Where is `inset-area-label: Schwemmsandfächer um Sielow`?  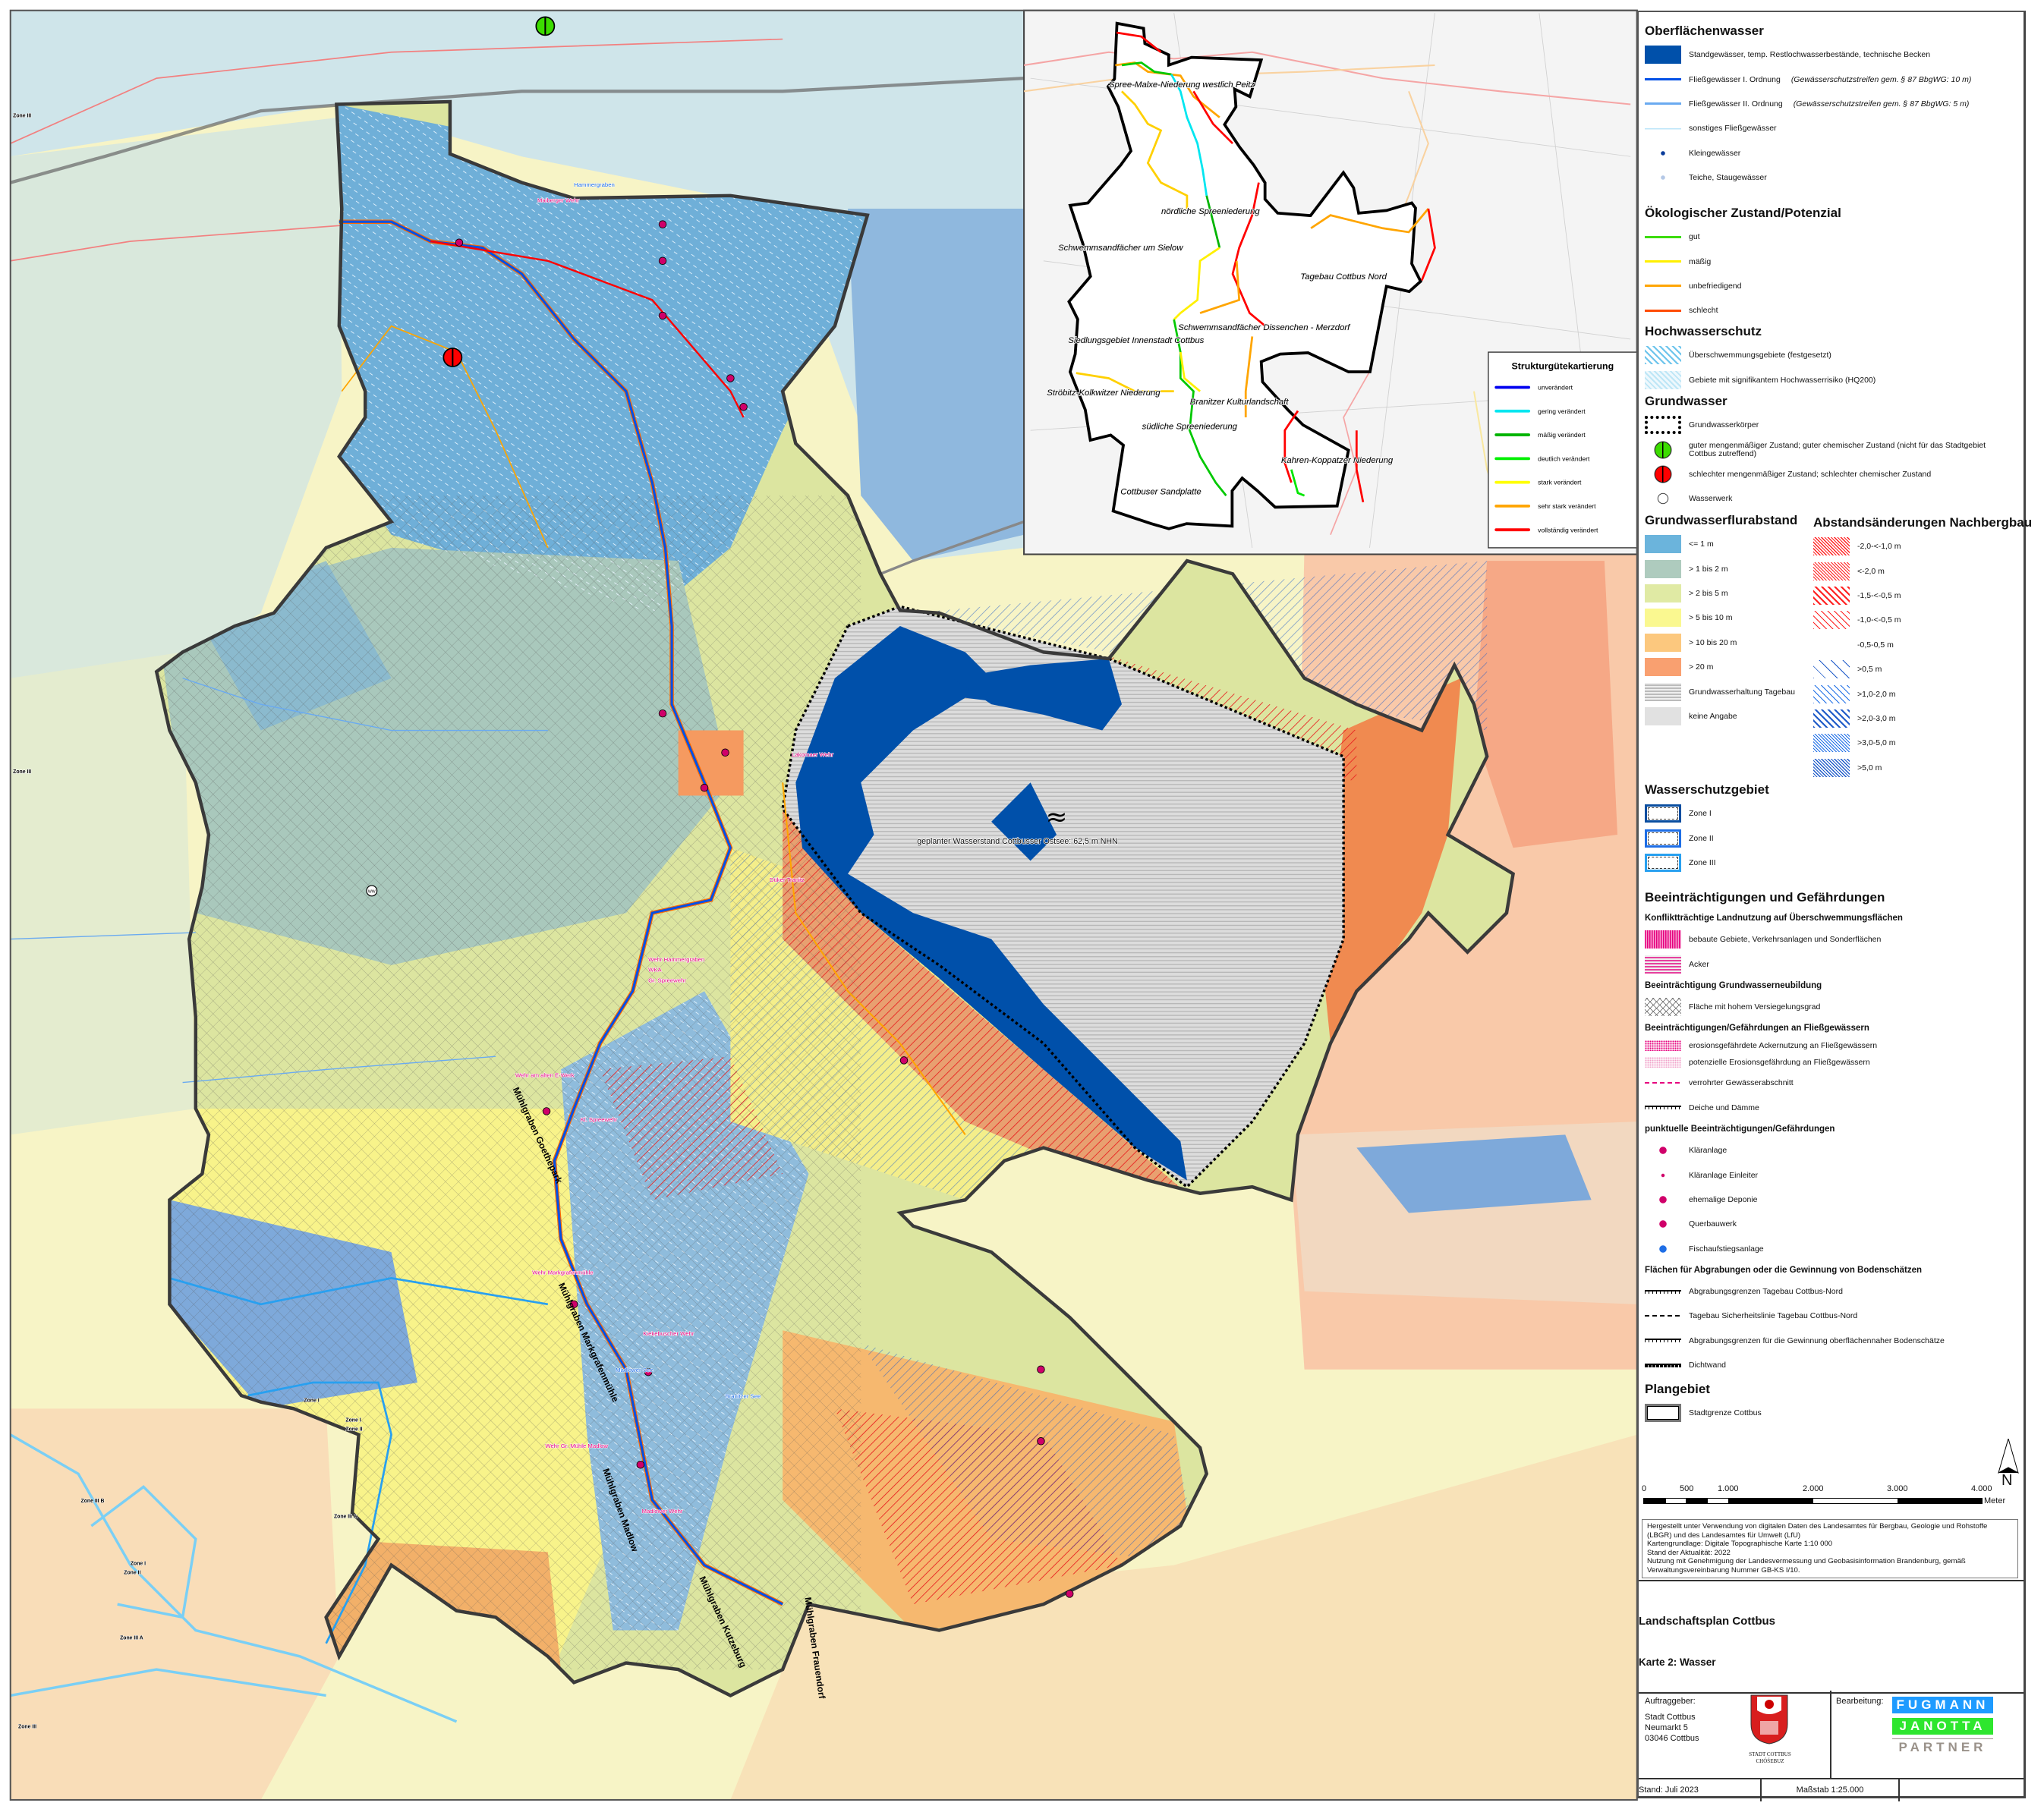 inset-area-label: Schwemmsandfächer um Sielow is located at coordinates (1120, 248).